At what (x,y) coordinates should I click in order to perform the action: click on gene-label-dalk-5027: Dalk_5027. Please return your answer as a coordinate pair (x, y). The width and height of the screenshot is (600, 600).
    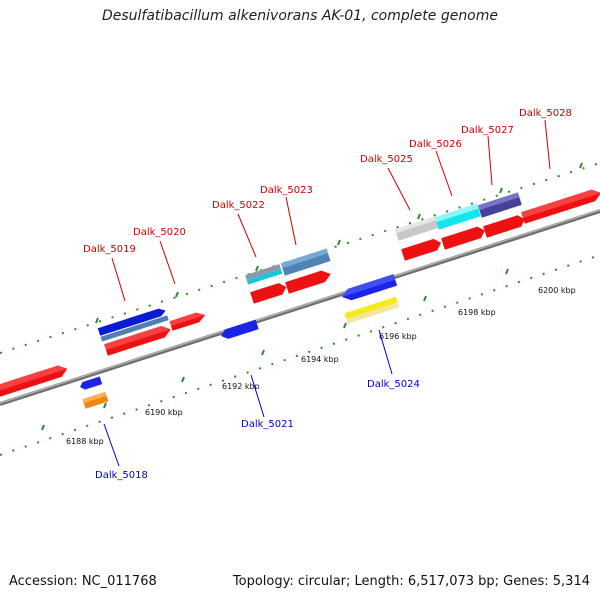
    Looking at the image, I should click on (487, 130).